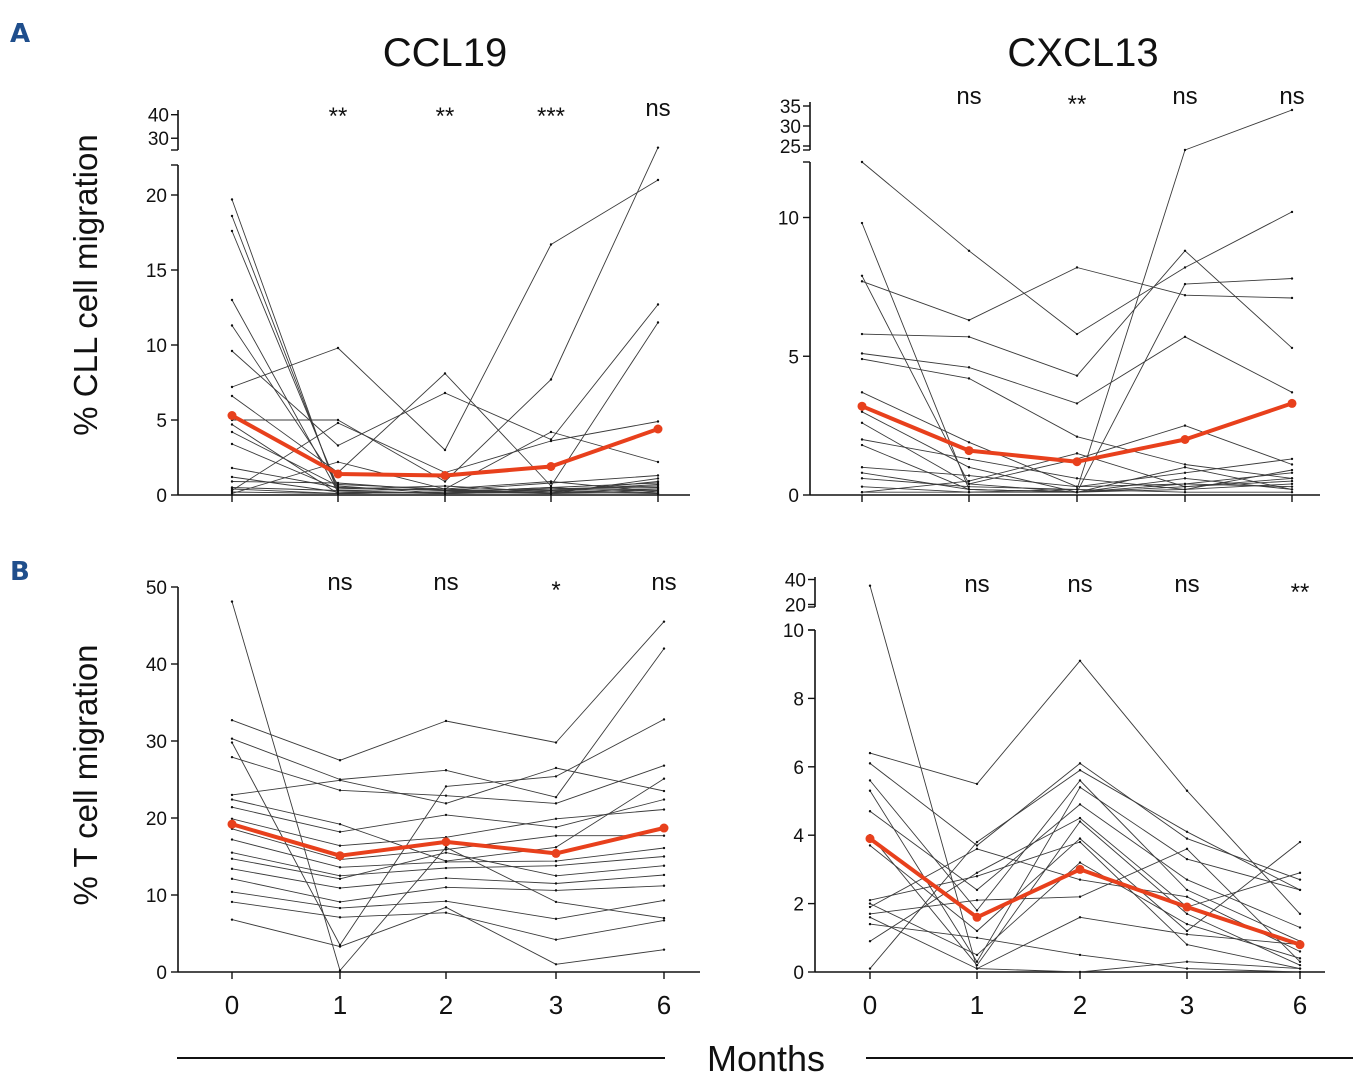 This screenshot has width=1353, height=1074. Describe the element at coordinates (1082, 53) in the screenshot. I see `column-title-cxcl13: CXCL13` at that location.